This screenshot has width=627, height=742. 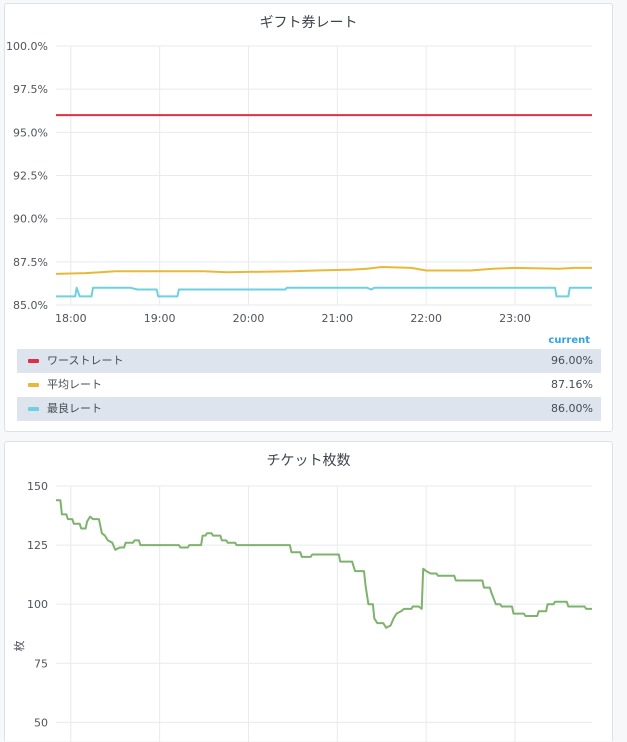 What do you see at coordinates (30, 262) in the screenshot?
I see `y-tick-label: 87.5%` at bounding box center [30, 262].